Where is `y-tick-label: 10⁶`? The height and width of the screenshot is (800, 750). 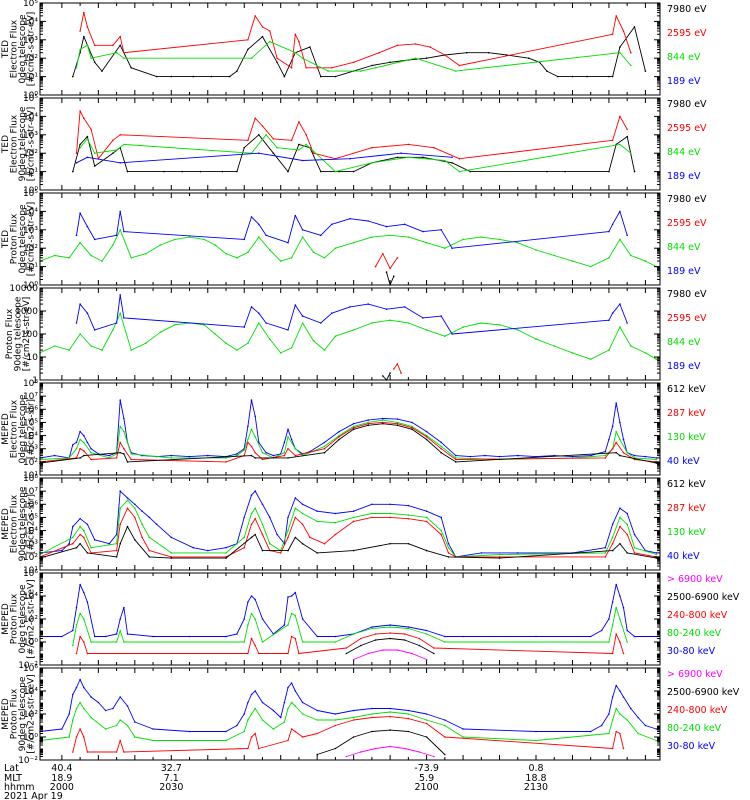
y-tick-label: 10⁶ is located at coordinates (30, 669).